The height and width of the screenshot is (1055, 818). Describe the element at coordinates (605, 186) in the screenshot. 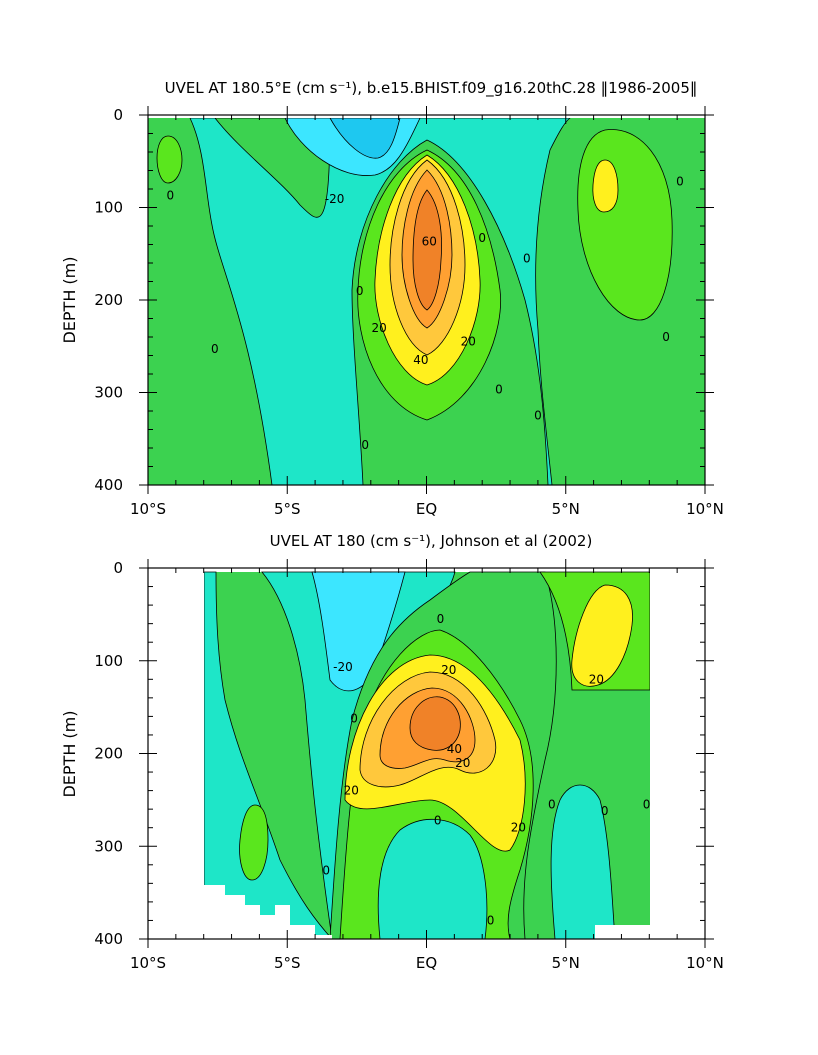

I see `top-band-20-north-eddy` at that location.